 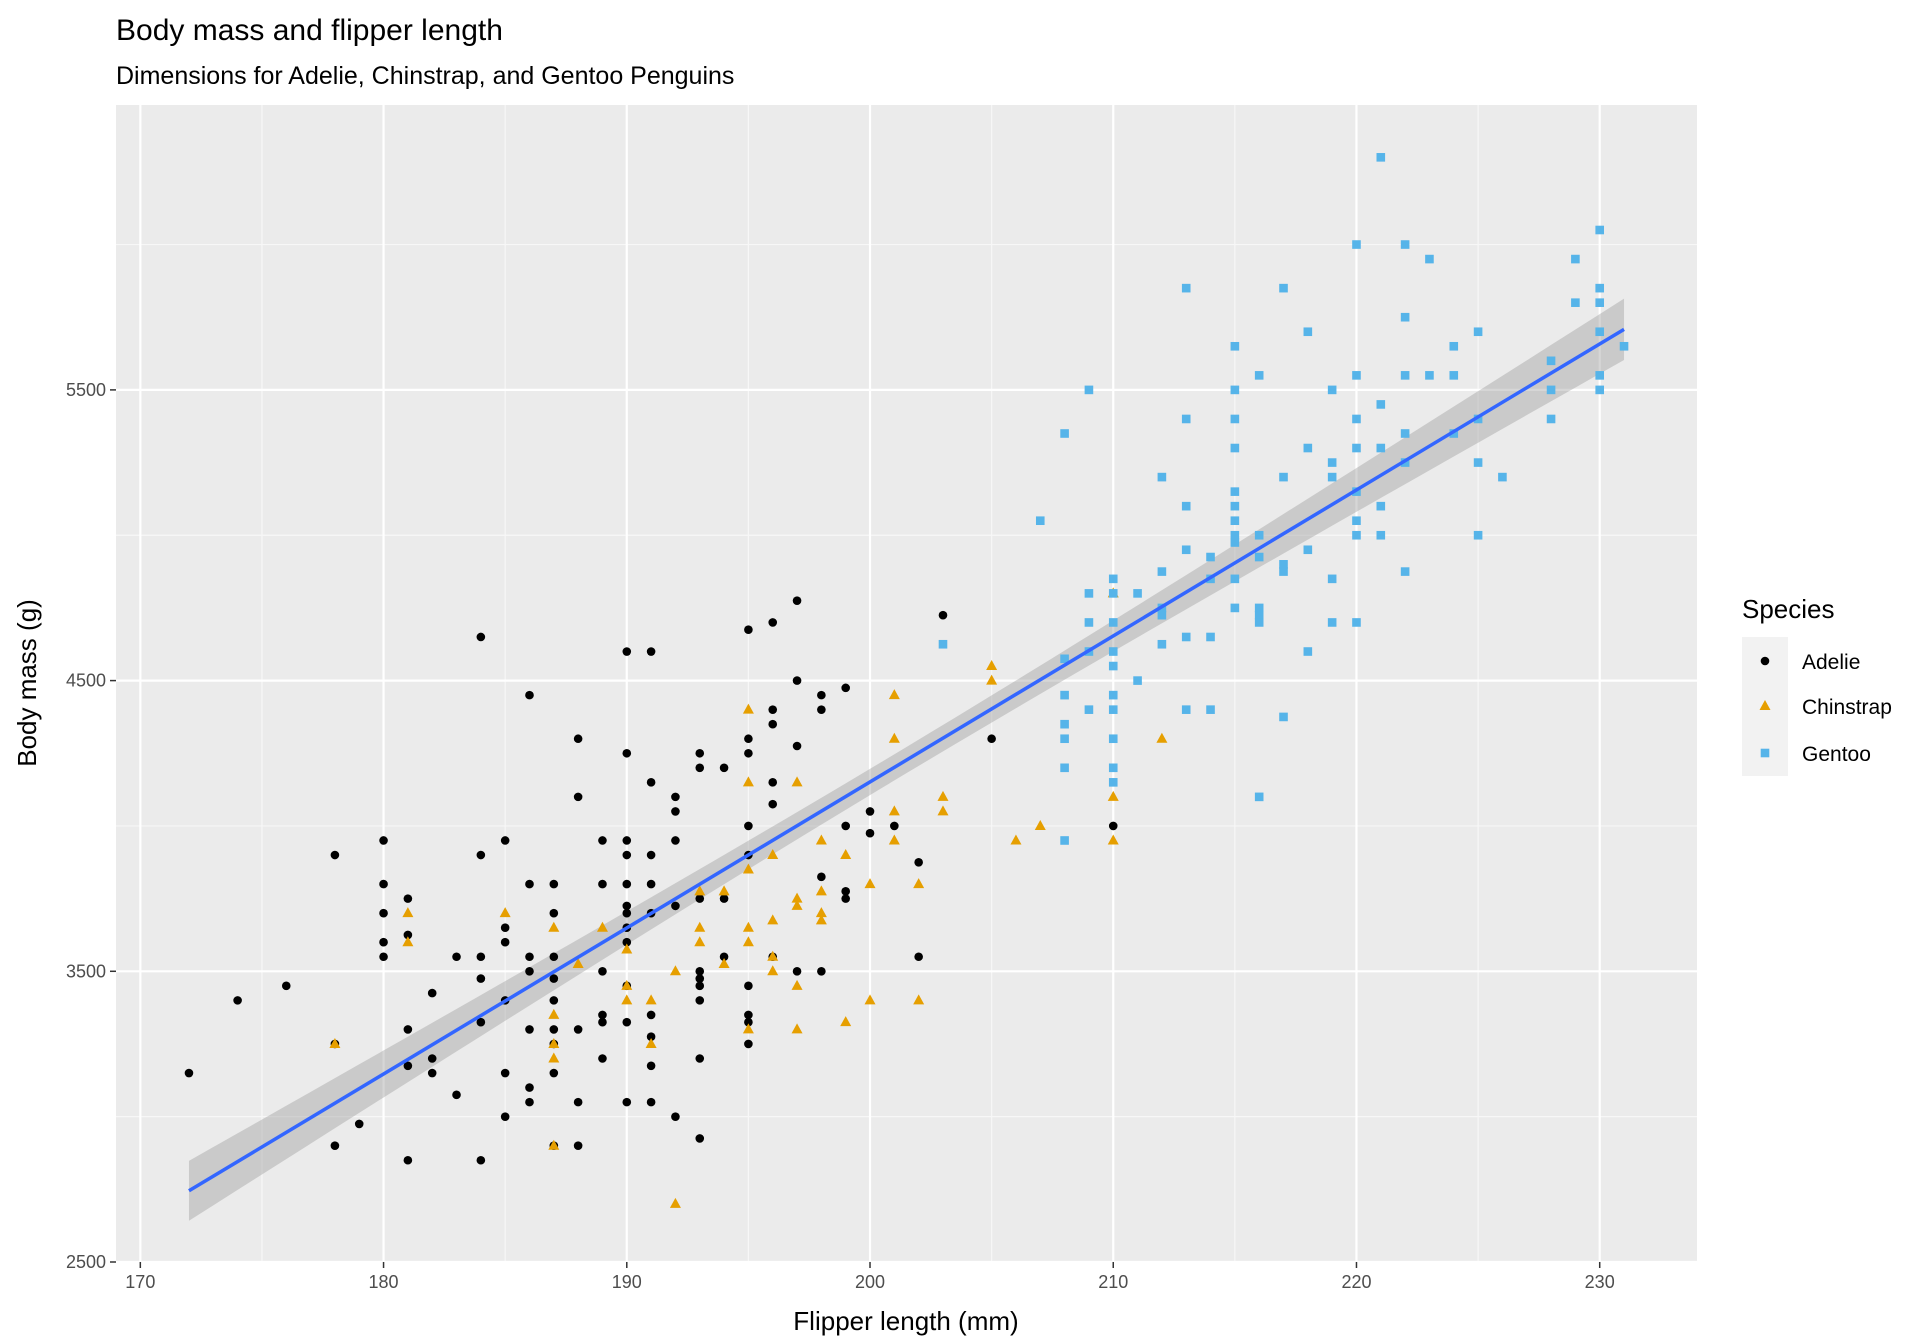 What do you see at coordinates (384, 1282) in the screenshot?
I see `x-tick-label: 180` at bounding box center [384, 1282].